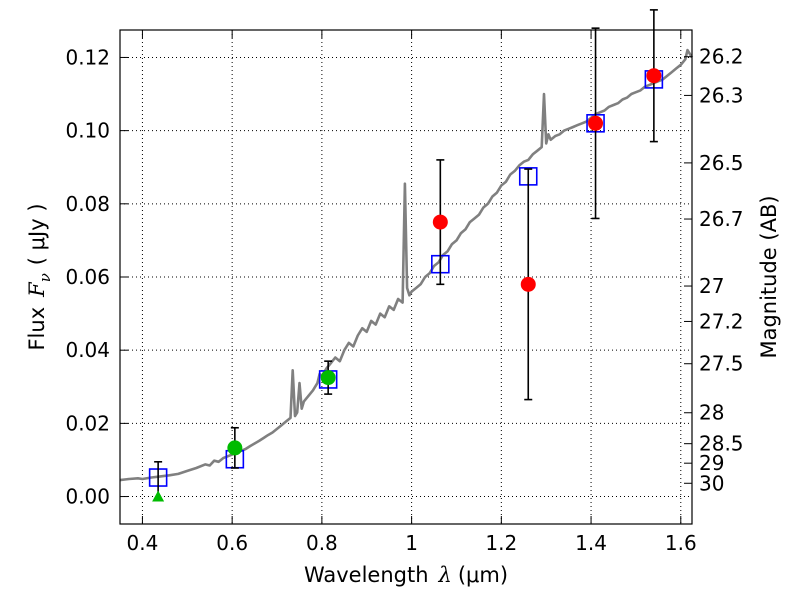 This screenshot has width=800, height=600. What do you see at coordinates (721, 364) in the screenshot?
I see `y2-tick-label: 27.5` at bounding box center [721, 364].